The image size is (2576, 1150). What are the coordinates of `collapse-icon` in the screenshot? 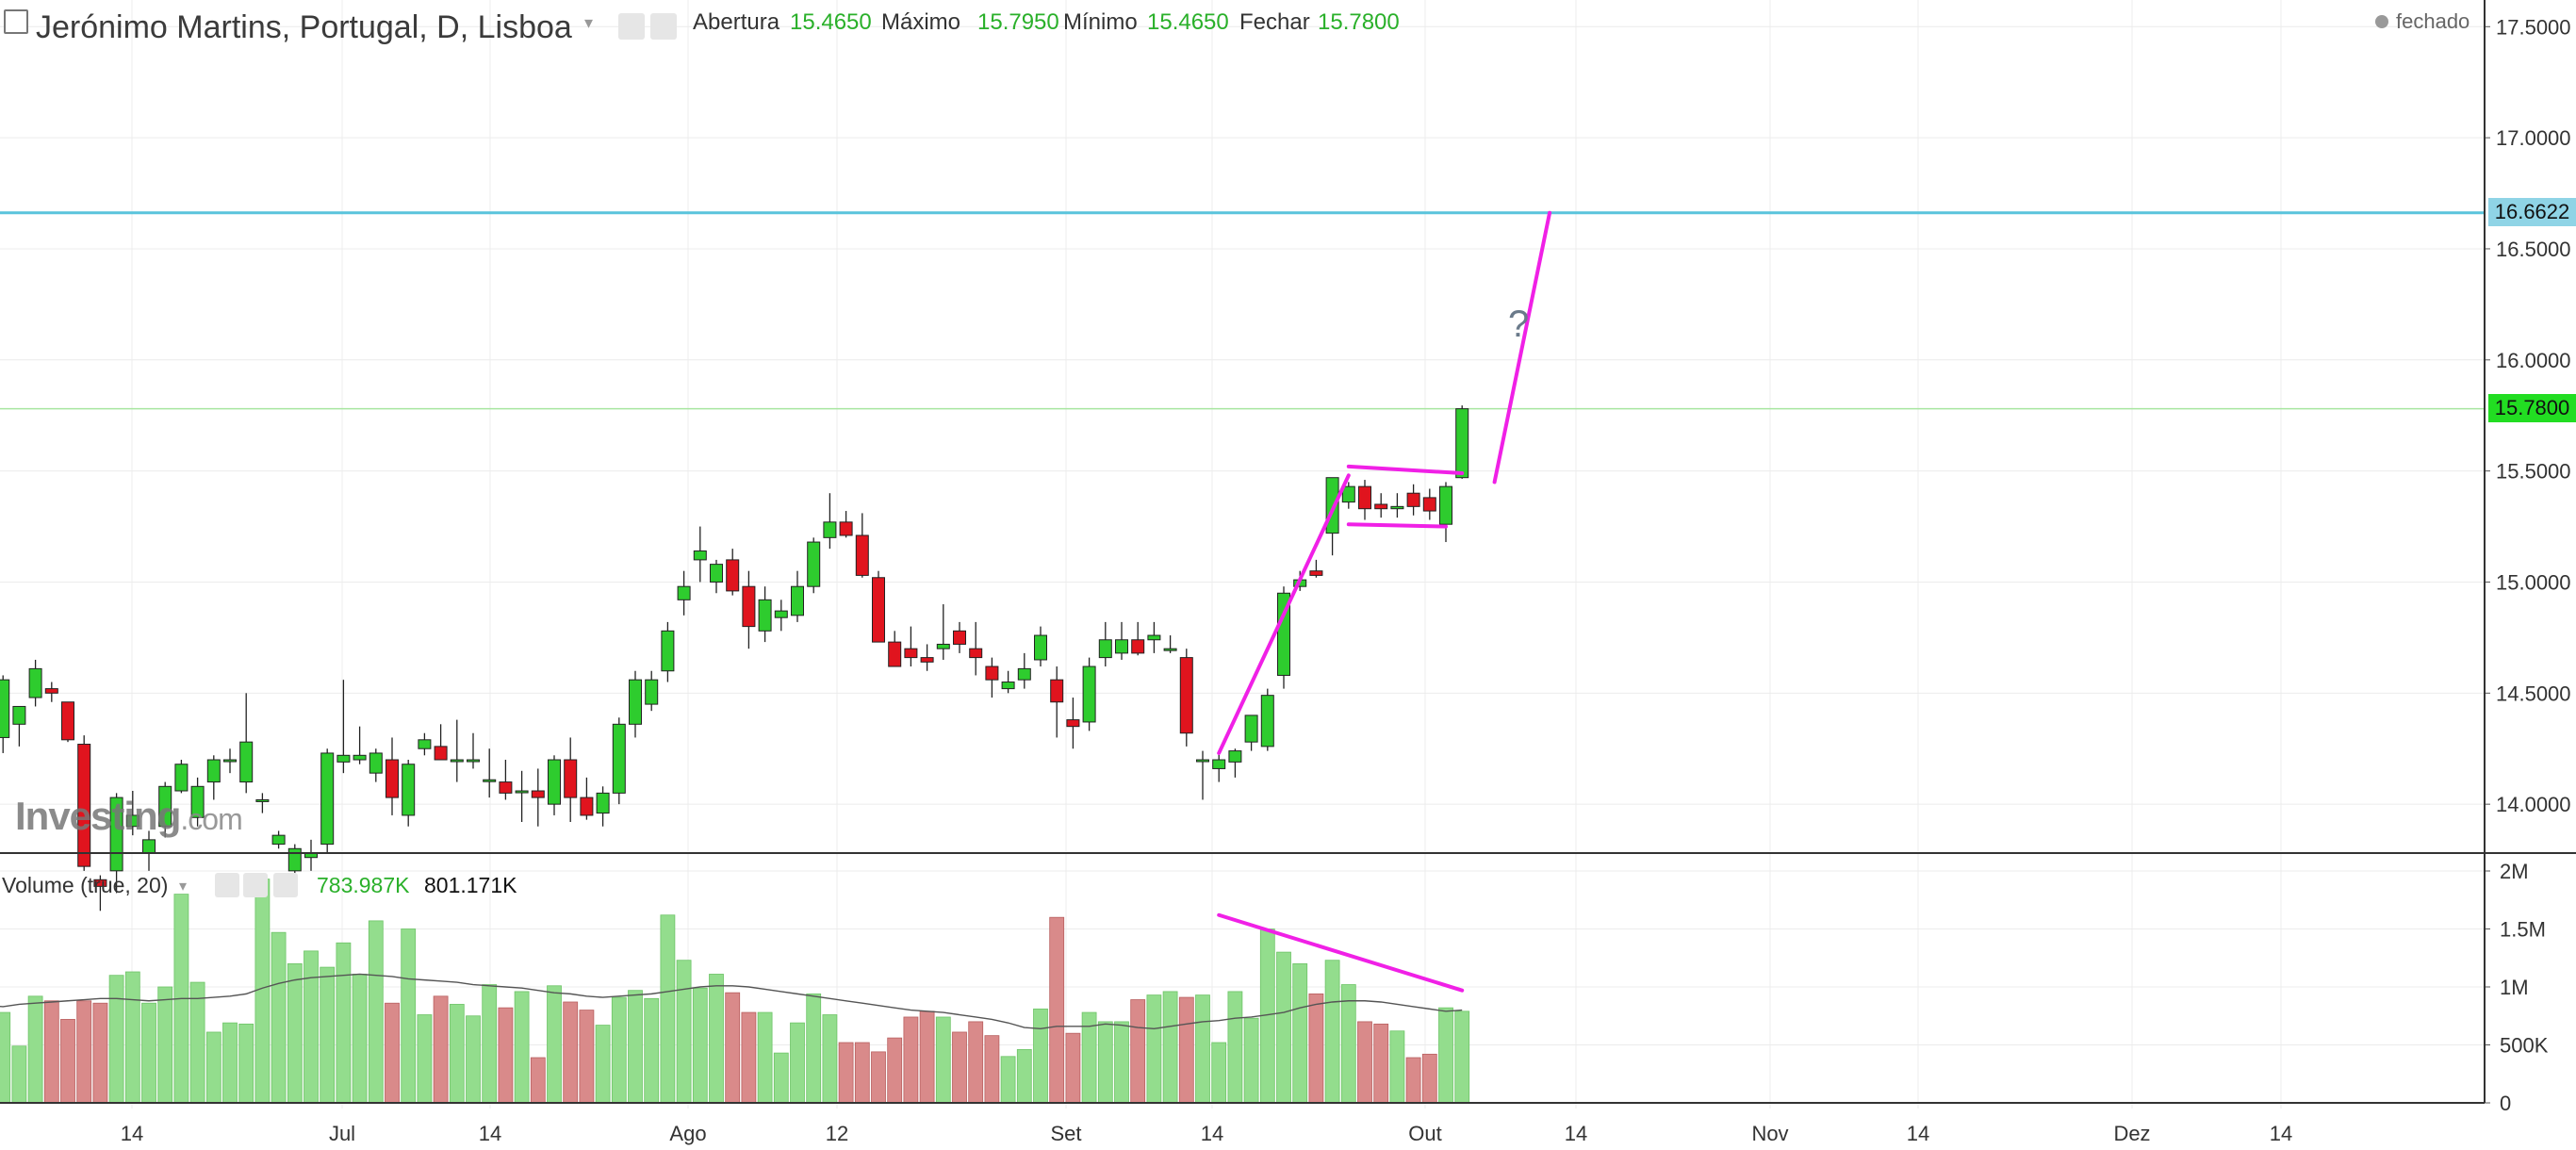 It's located at (16, 22).